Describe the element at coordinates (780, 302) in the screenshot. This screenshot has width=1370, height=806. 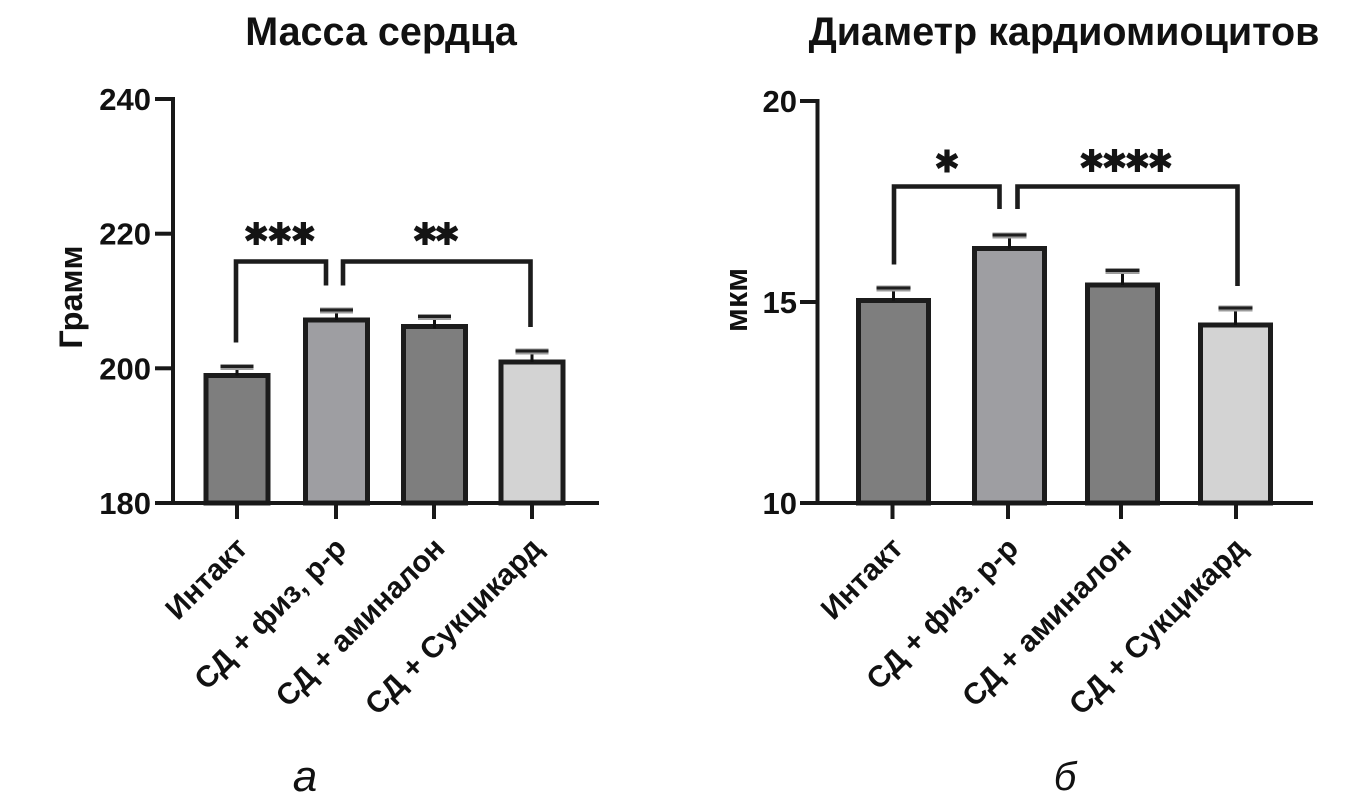
I see `svg-text: 15` at that location.